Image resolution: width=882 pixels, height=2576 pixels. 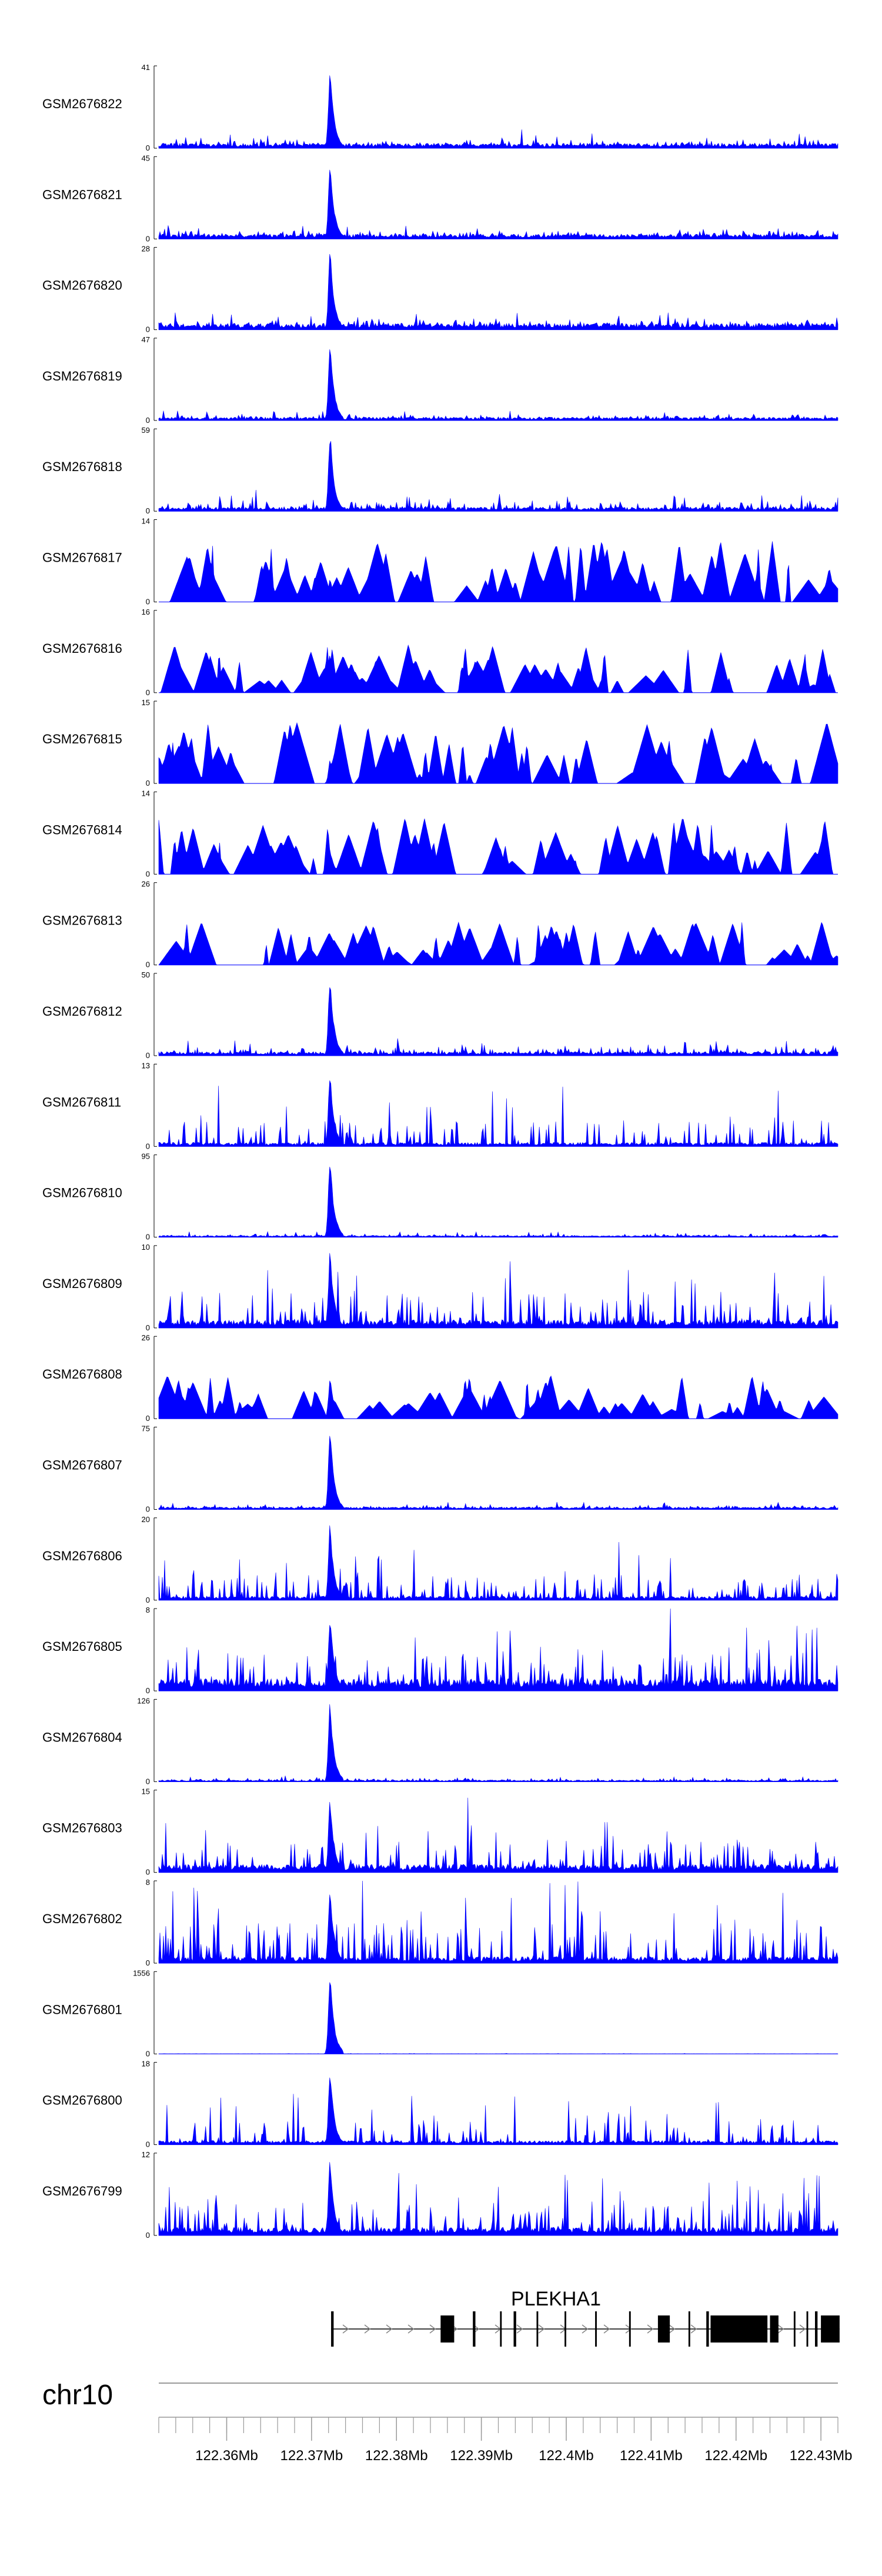 I want to click on track-GSM2676820: GSM2676820 28 0, so click(x=440, y=289).